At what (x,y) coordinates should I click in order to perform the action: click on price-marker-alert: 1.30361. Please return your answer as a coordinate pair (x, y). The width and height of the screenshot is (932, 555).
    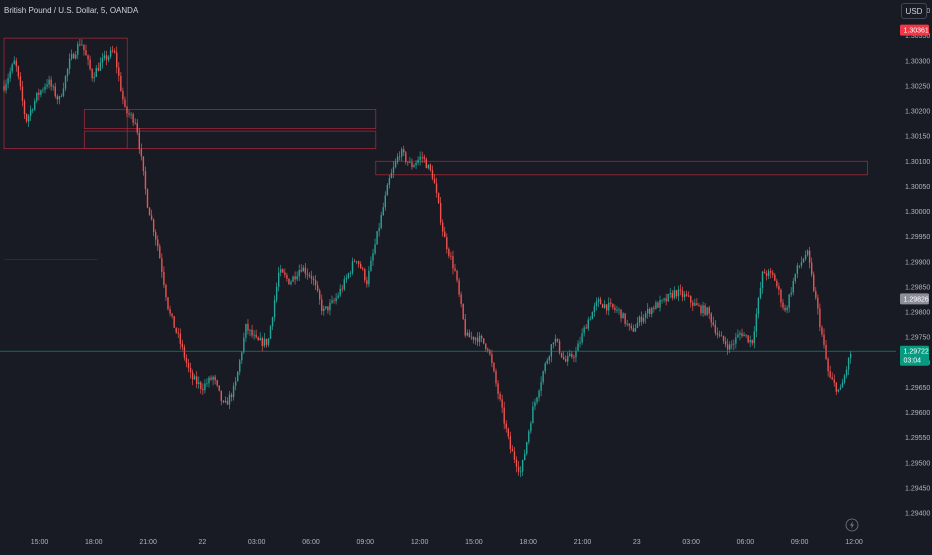
    Looking at the image, I should click on (914, 30).